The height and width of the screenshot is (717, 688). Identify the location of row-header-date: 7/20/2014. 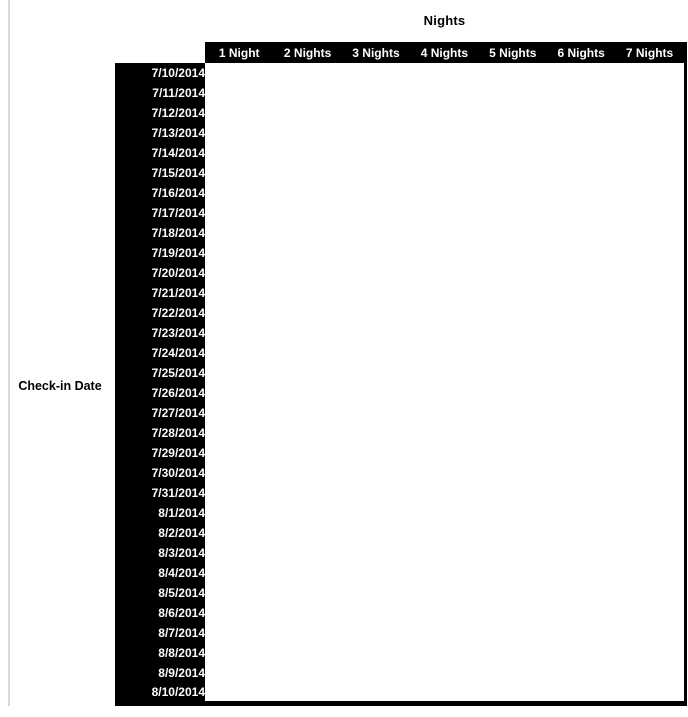
(160, 273).